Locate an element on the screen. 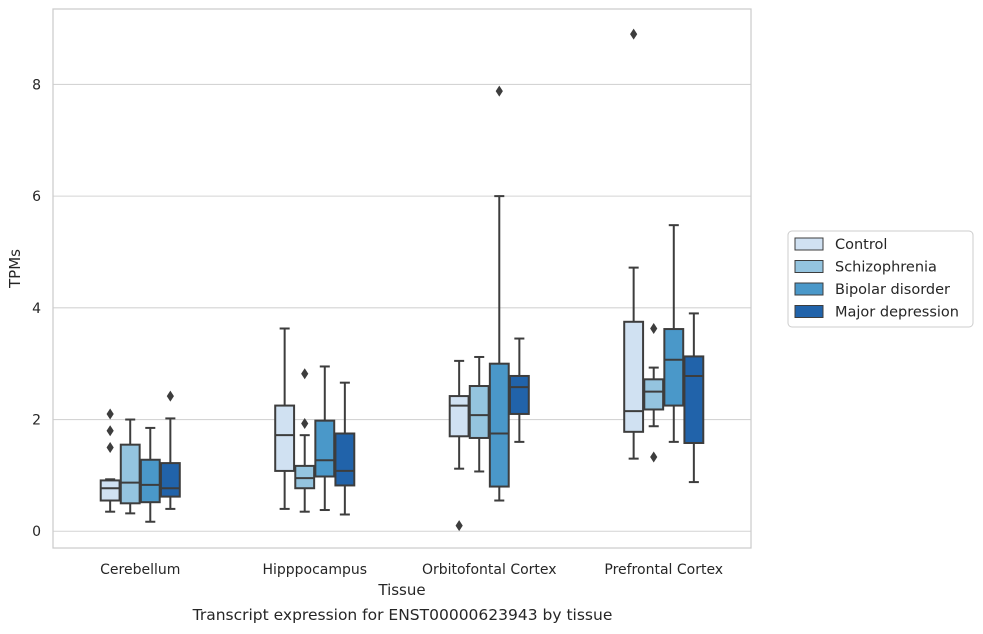  legend-label: Bipolar disorder is located at coordinates (892, 290).